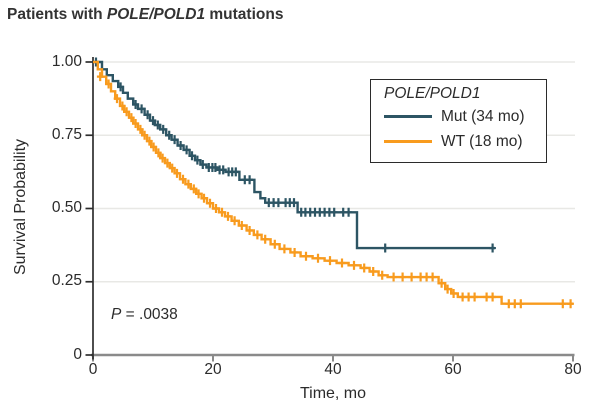  What do you see at coordinates (66, 61) in the screenshot?
I see `y-tick-label: 1.00` at bounding box center [66, 61].